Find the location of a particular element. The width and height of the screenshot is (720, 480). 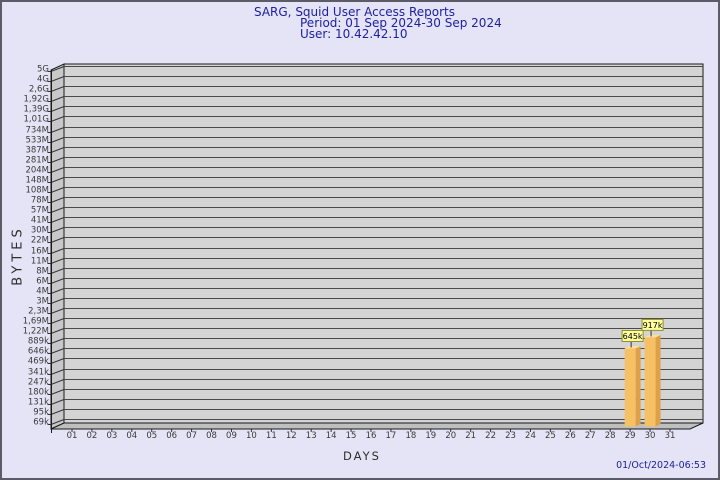

x-axis-tick-label: 21 is located at coordinates (470, 436).